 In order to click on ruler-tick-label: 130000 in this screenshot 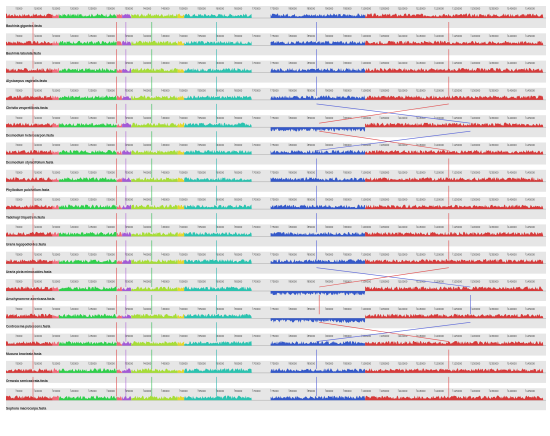, I will do `click(476, 145)`.